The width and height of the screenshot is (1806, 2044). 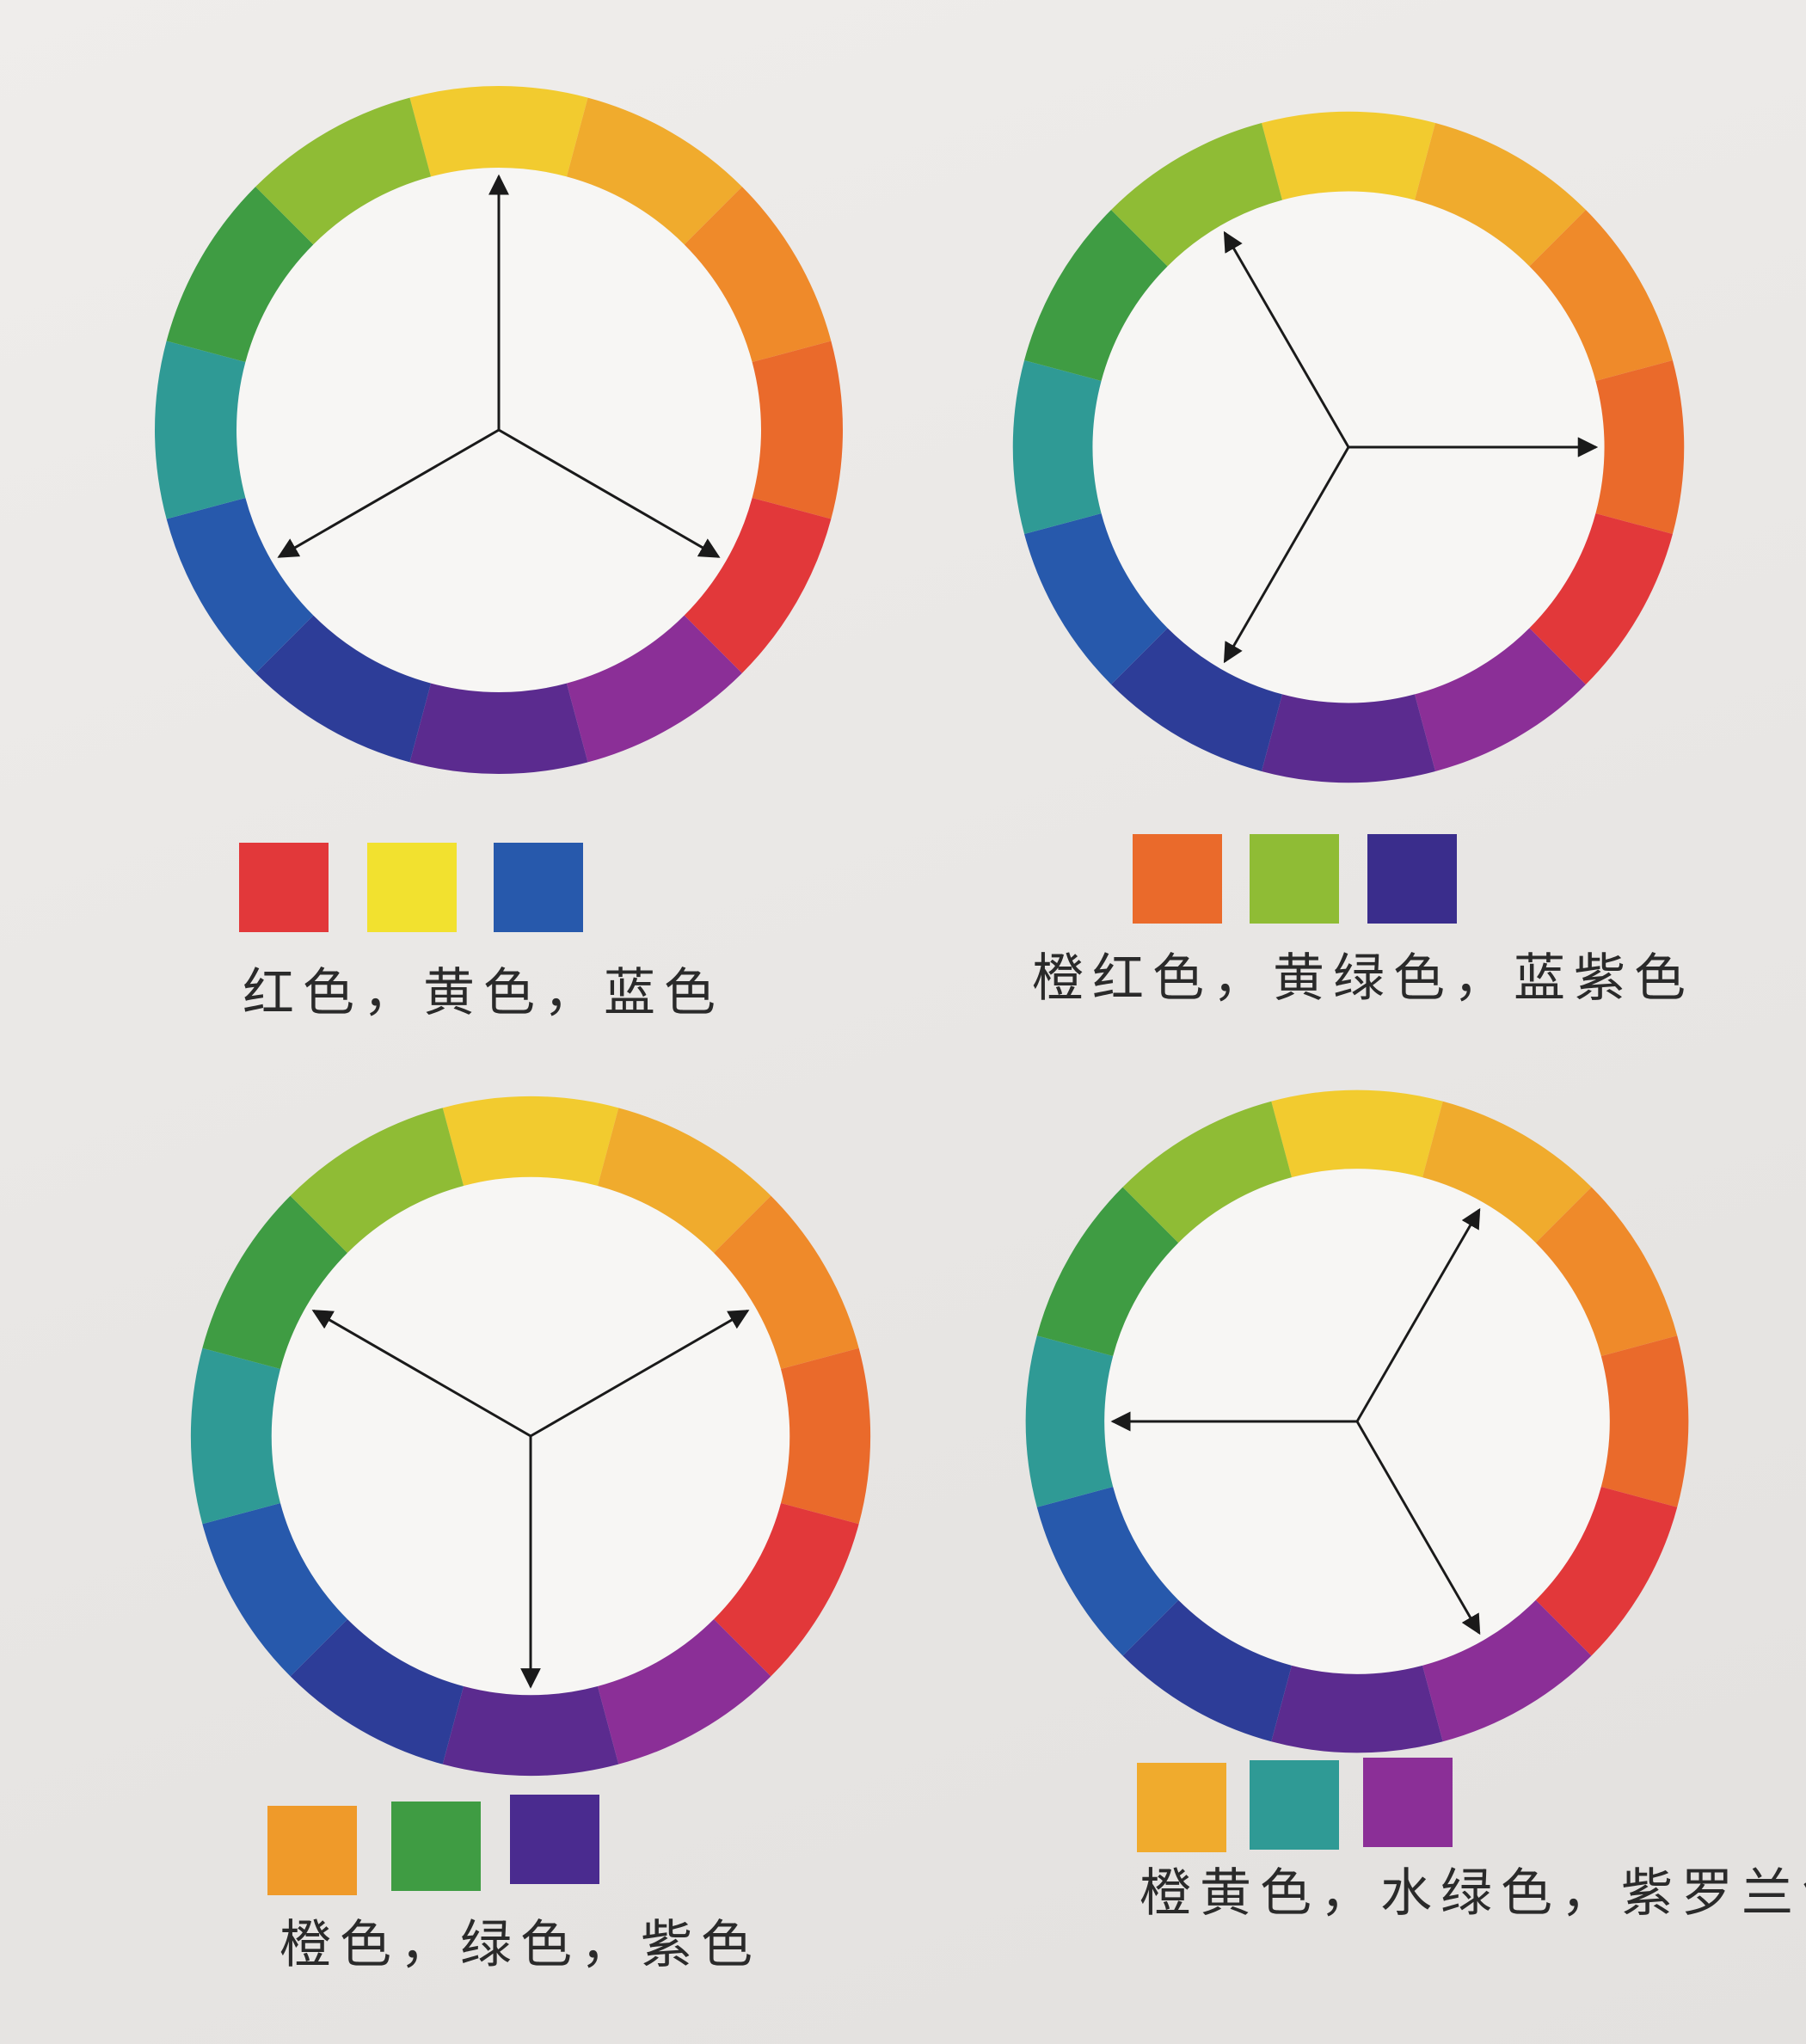 I want to click on triad-caption: 橙黄色，水绿色，紫罗兰色, so click(x=1473, y=1894).